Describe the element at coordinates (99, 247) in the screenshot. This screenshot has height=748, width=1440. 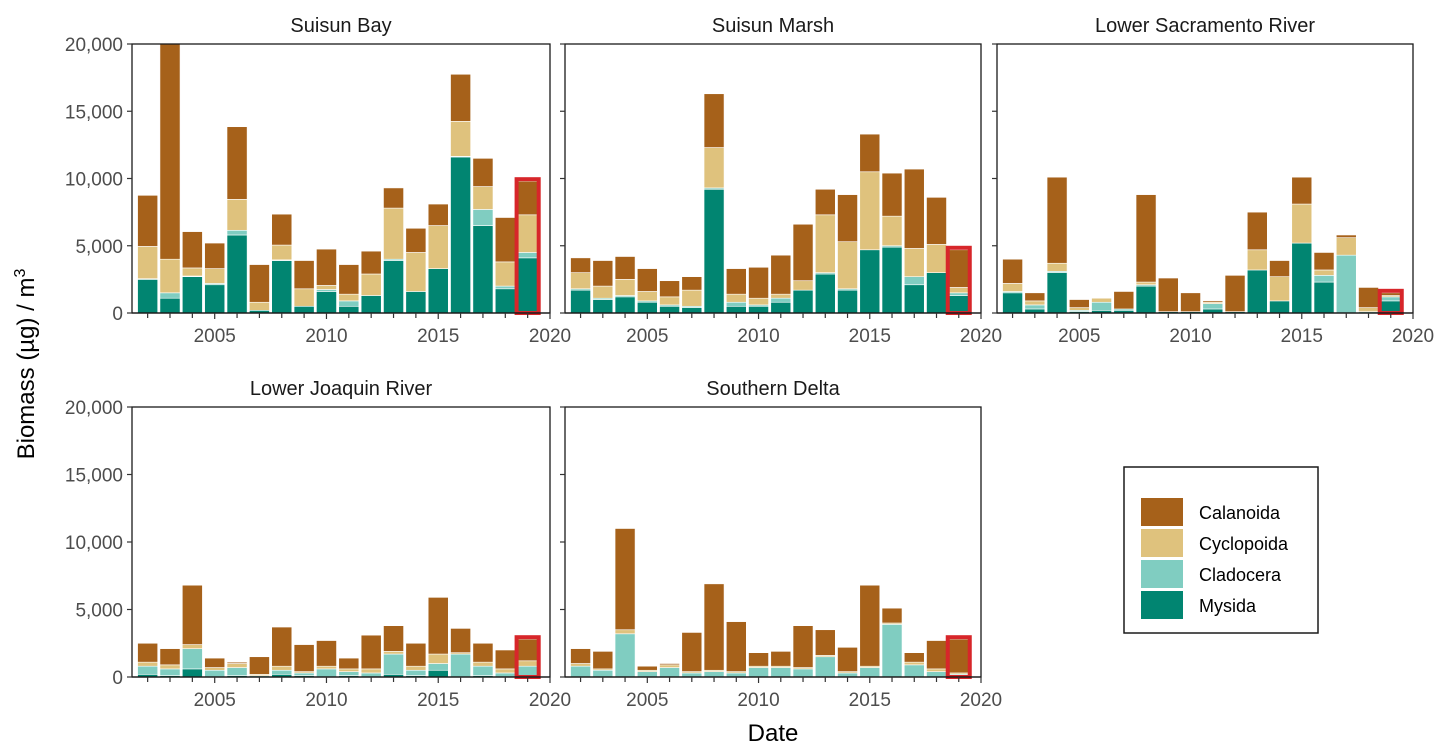
I see `y-tick-label: 5,000` at that location.